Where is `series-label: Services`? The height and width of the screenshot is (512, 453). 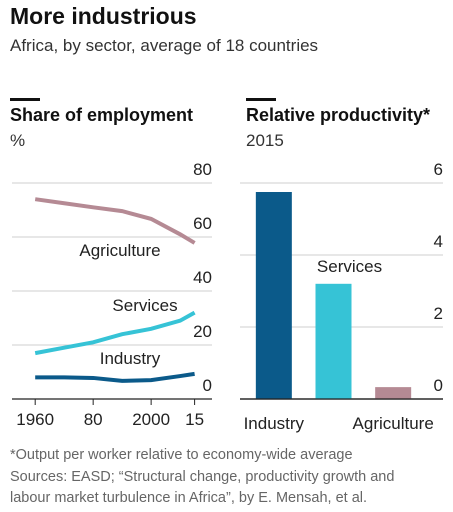 series-label: Services is located at coordinates (144, 305).